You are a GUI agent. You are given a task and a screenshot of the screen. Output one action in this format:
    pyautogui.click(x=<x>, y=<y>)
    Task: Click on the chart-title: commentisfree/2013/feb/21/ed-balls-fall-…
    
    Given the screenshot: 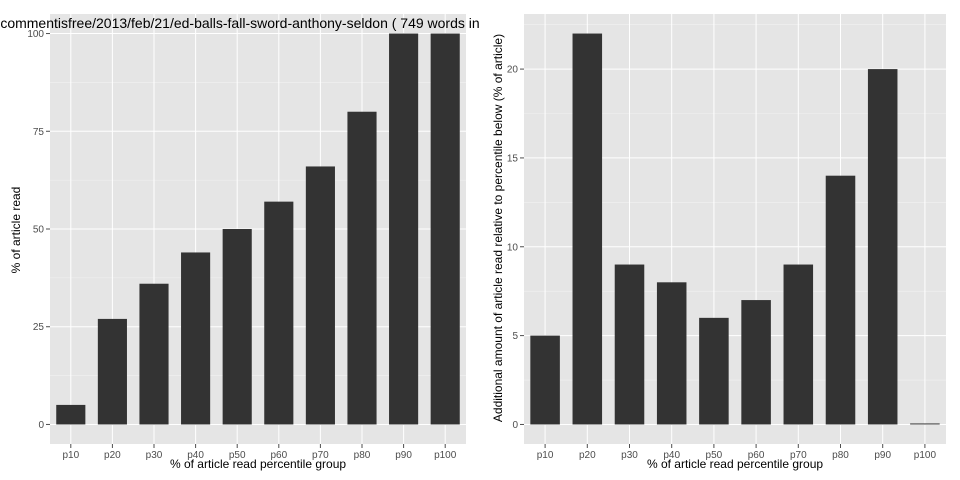 What is the action you would take?
    pyautogui.click(x=239, y=23)
    